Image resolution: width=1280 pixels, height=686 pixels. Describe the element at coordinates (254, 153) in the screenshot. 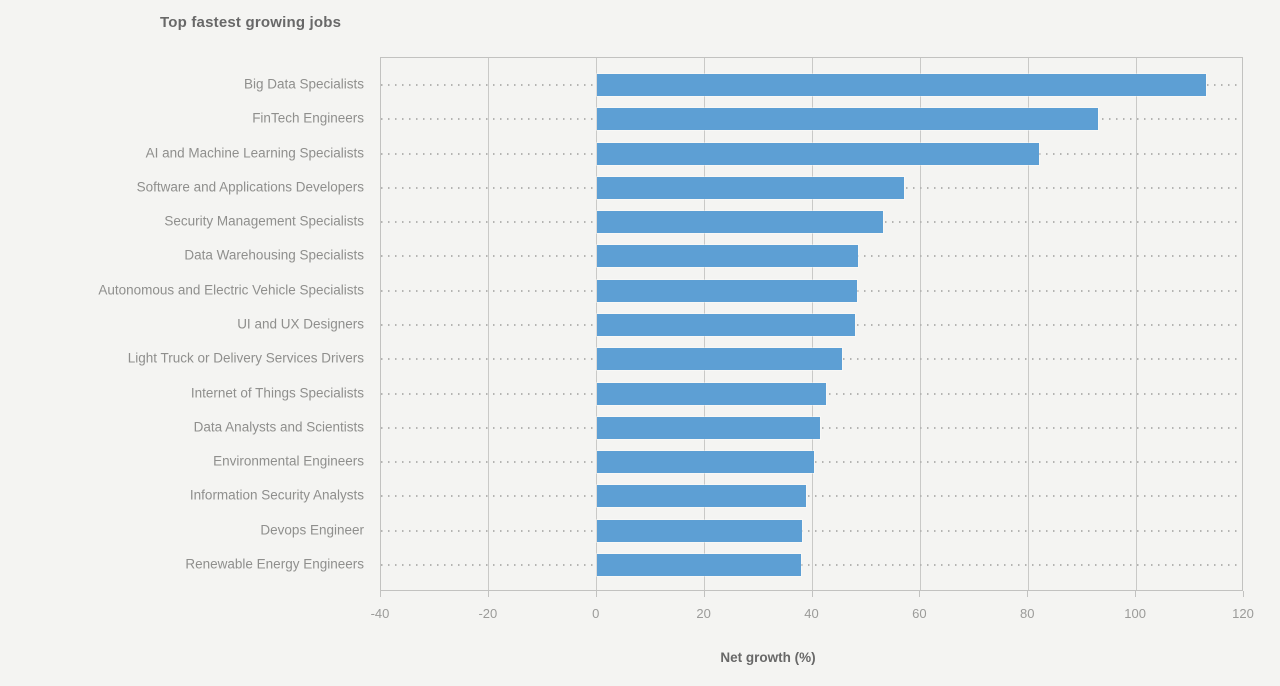

I see `category-label: AI and Machine Learning Specialists` at that location.